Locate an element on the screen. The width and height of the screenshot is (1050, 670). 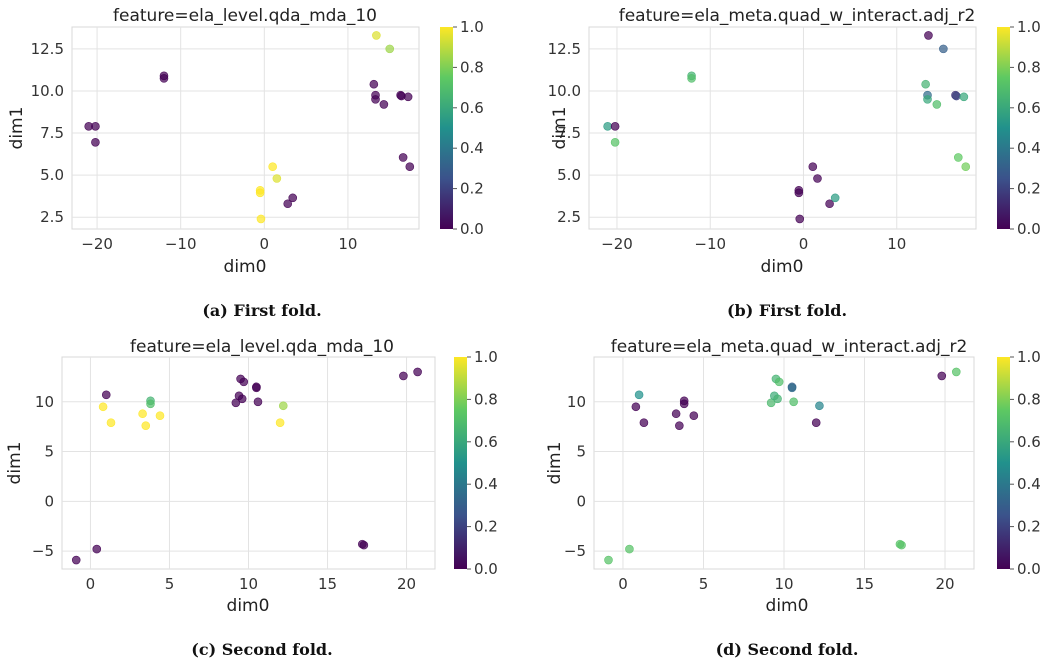
caption: (a) First fold. is located at coordinates (261, 310).